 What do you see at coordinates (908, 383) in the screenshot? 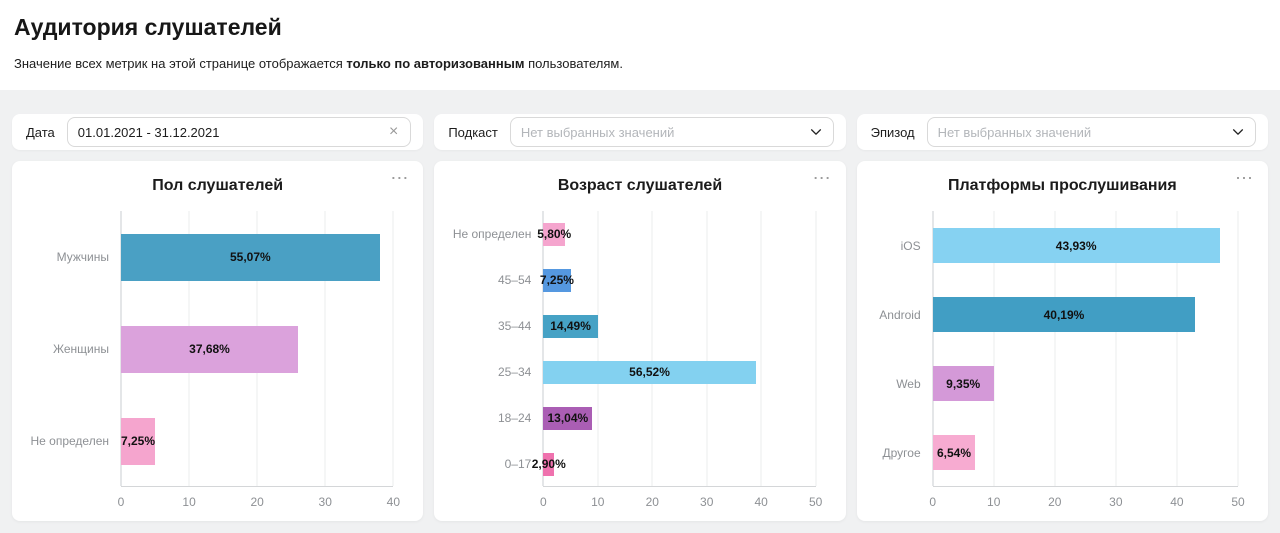
I see `category-label: Web` at bounding box center [908, 383].